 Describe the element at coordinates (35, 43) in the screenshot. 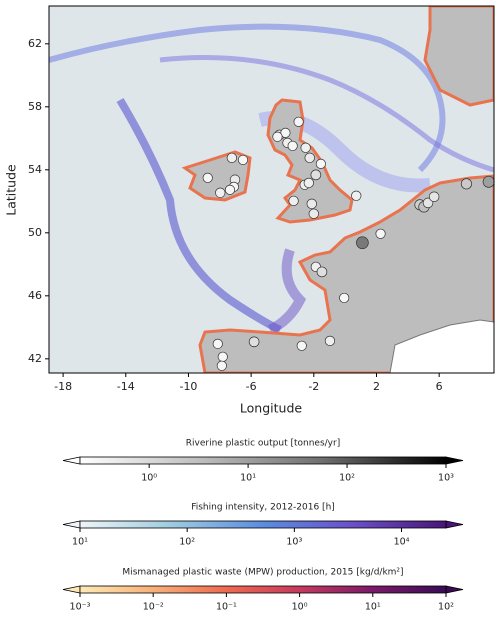

I see `y-tick-label: 62` at that location.